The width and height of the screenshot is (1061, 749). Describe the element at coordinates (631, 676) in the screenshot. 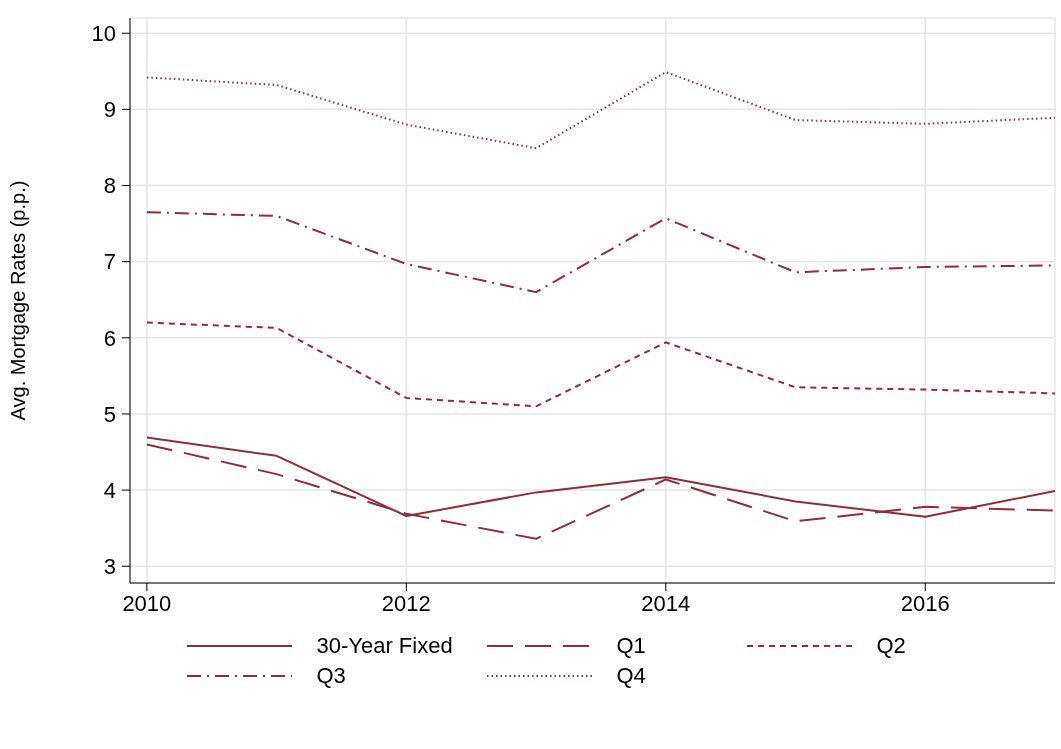

I see `legend-label: Q4` at that location.